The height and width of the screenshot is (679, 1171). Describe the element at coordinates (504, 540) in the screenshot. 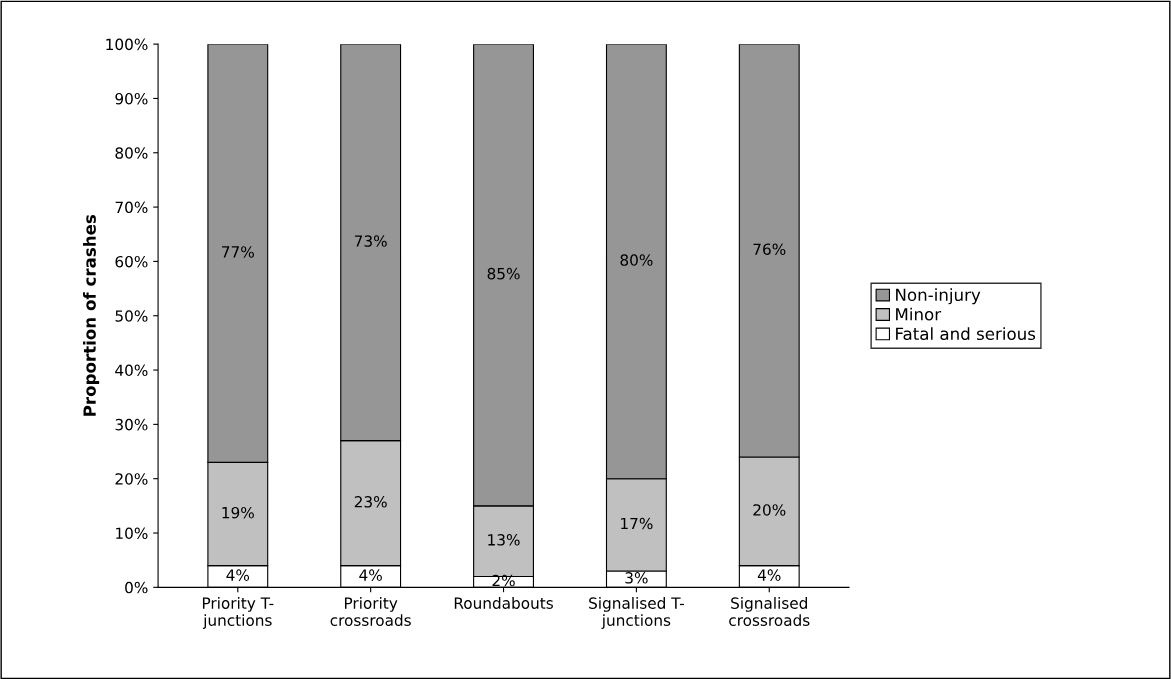

I see `data-label: 13%` at that location.